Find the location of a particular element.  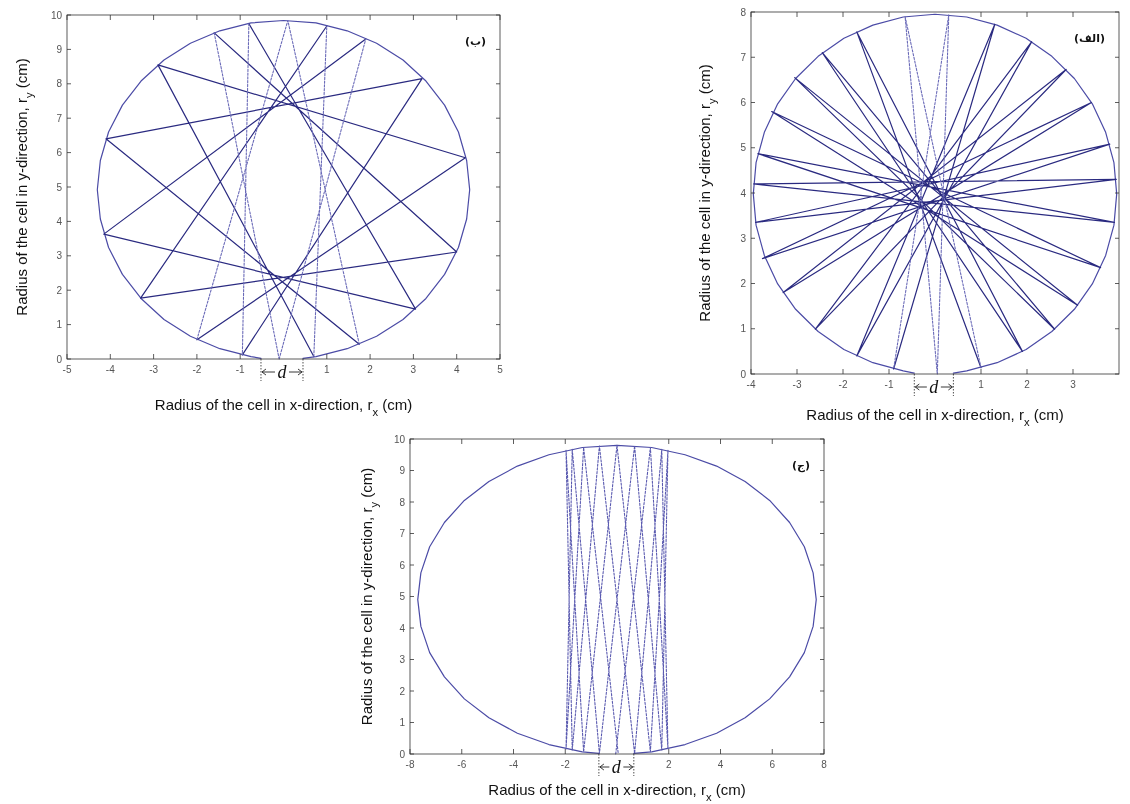

x-tick-label: -8 is located at coordinates (410, 764).